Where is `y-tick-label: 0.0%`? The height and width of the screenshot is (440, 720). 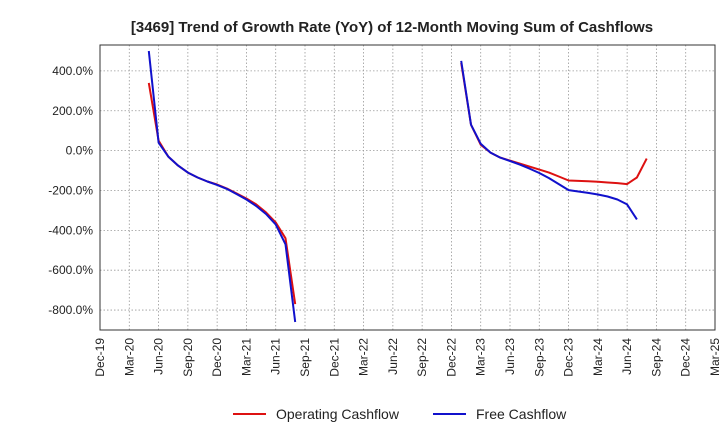
y-tick-label: 0.0% is located at coordinates (80, 151).